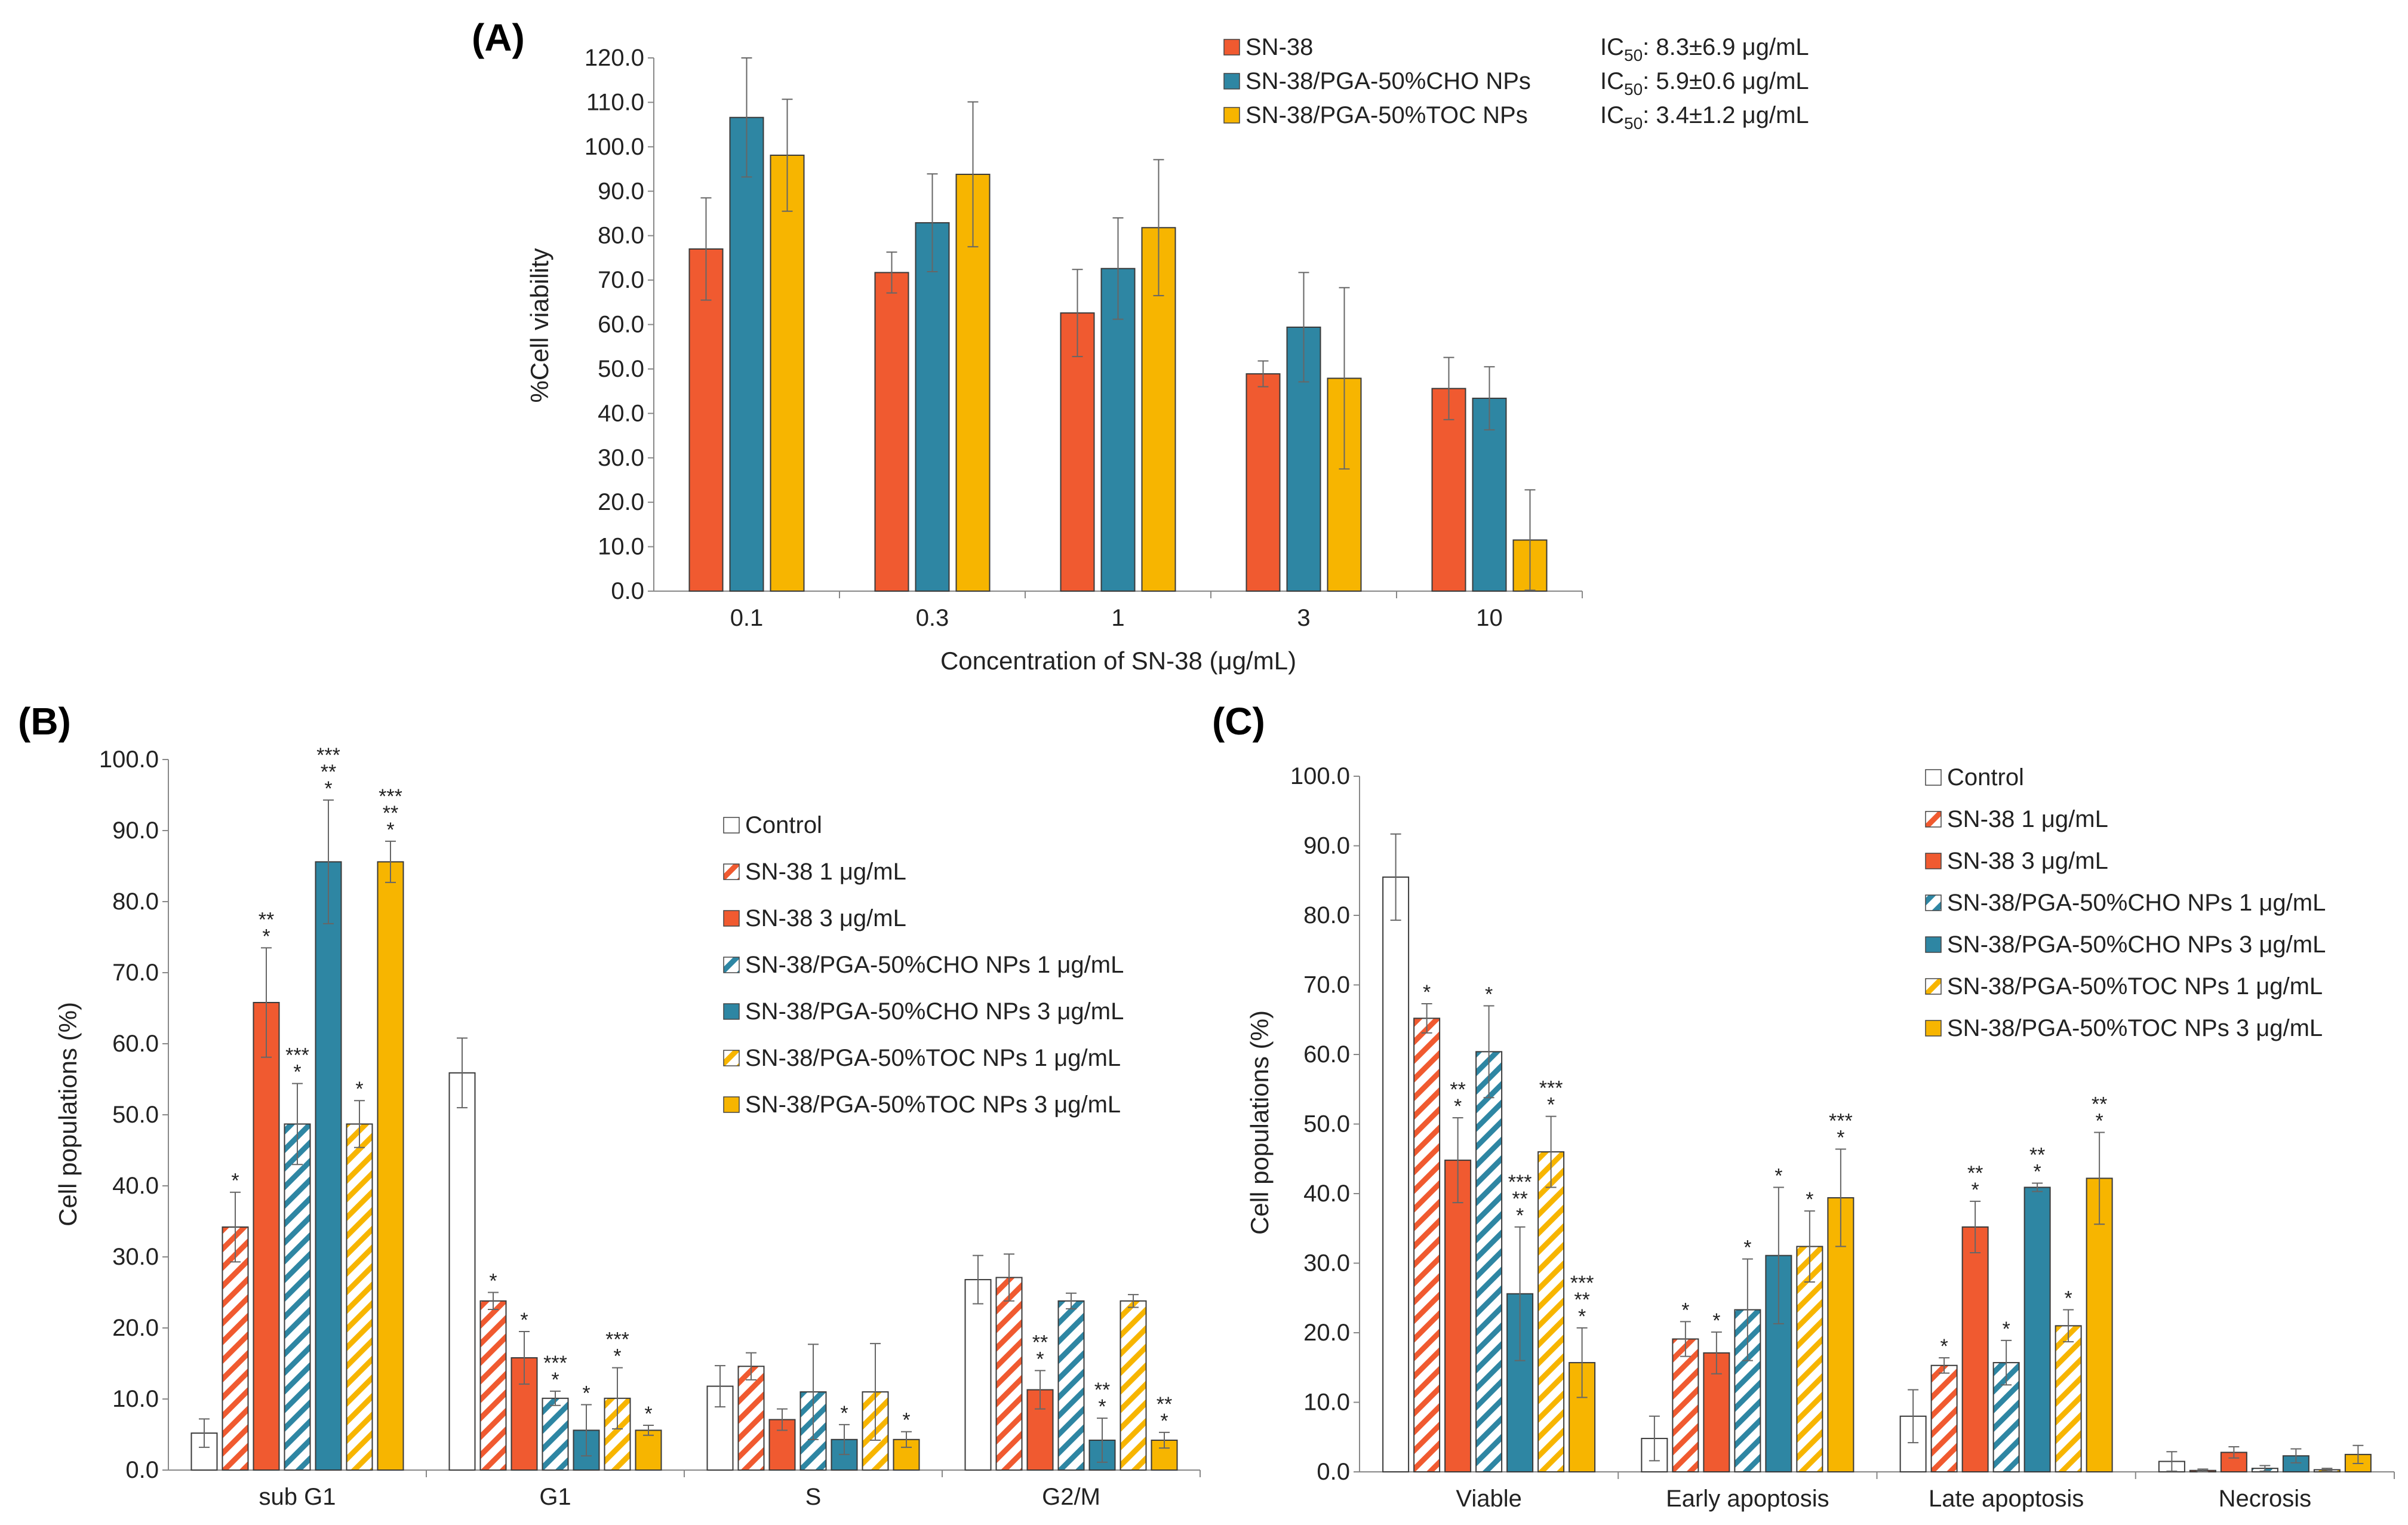 This screenshot has width=2408, height=1525. I want to click on legend-label: SN-38 1 μg/mL, so click(2027, 819).